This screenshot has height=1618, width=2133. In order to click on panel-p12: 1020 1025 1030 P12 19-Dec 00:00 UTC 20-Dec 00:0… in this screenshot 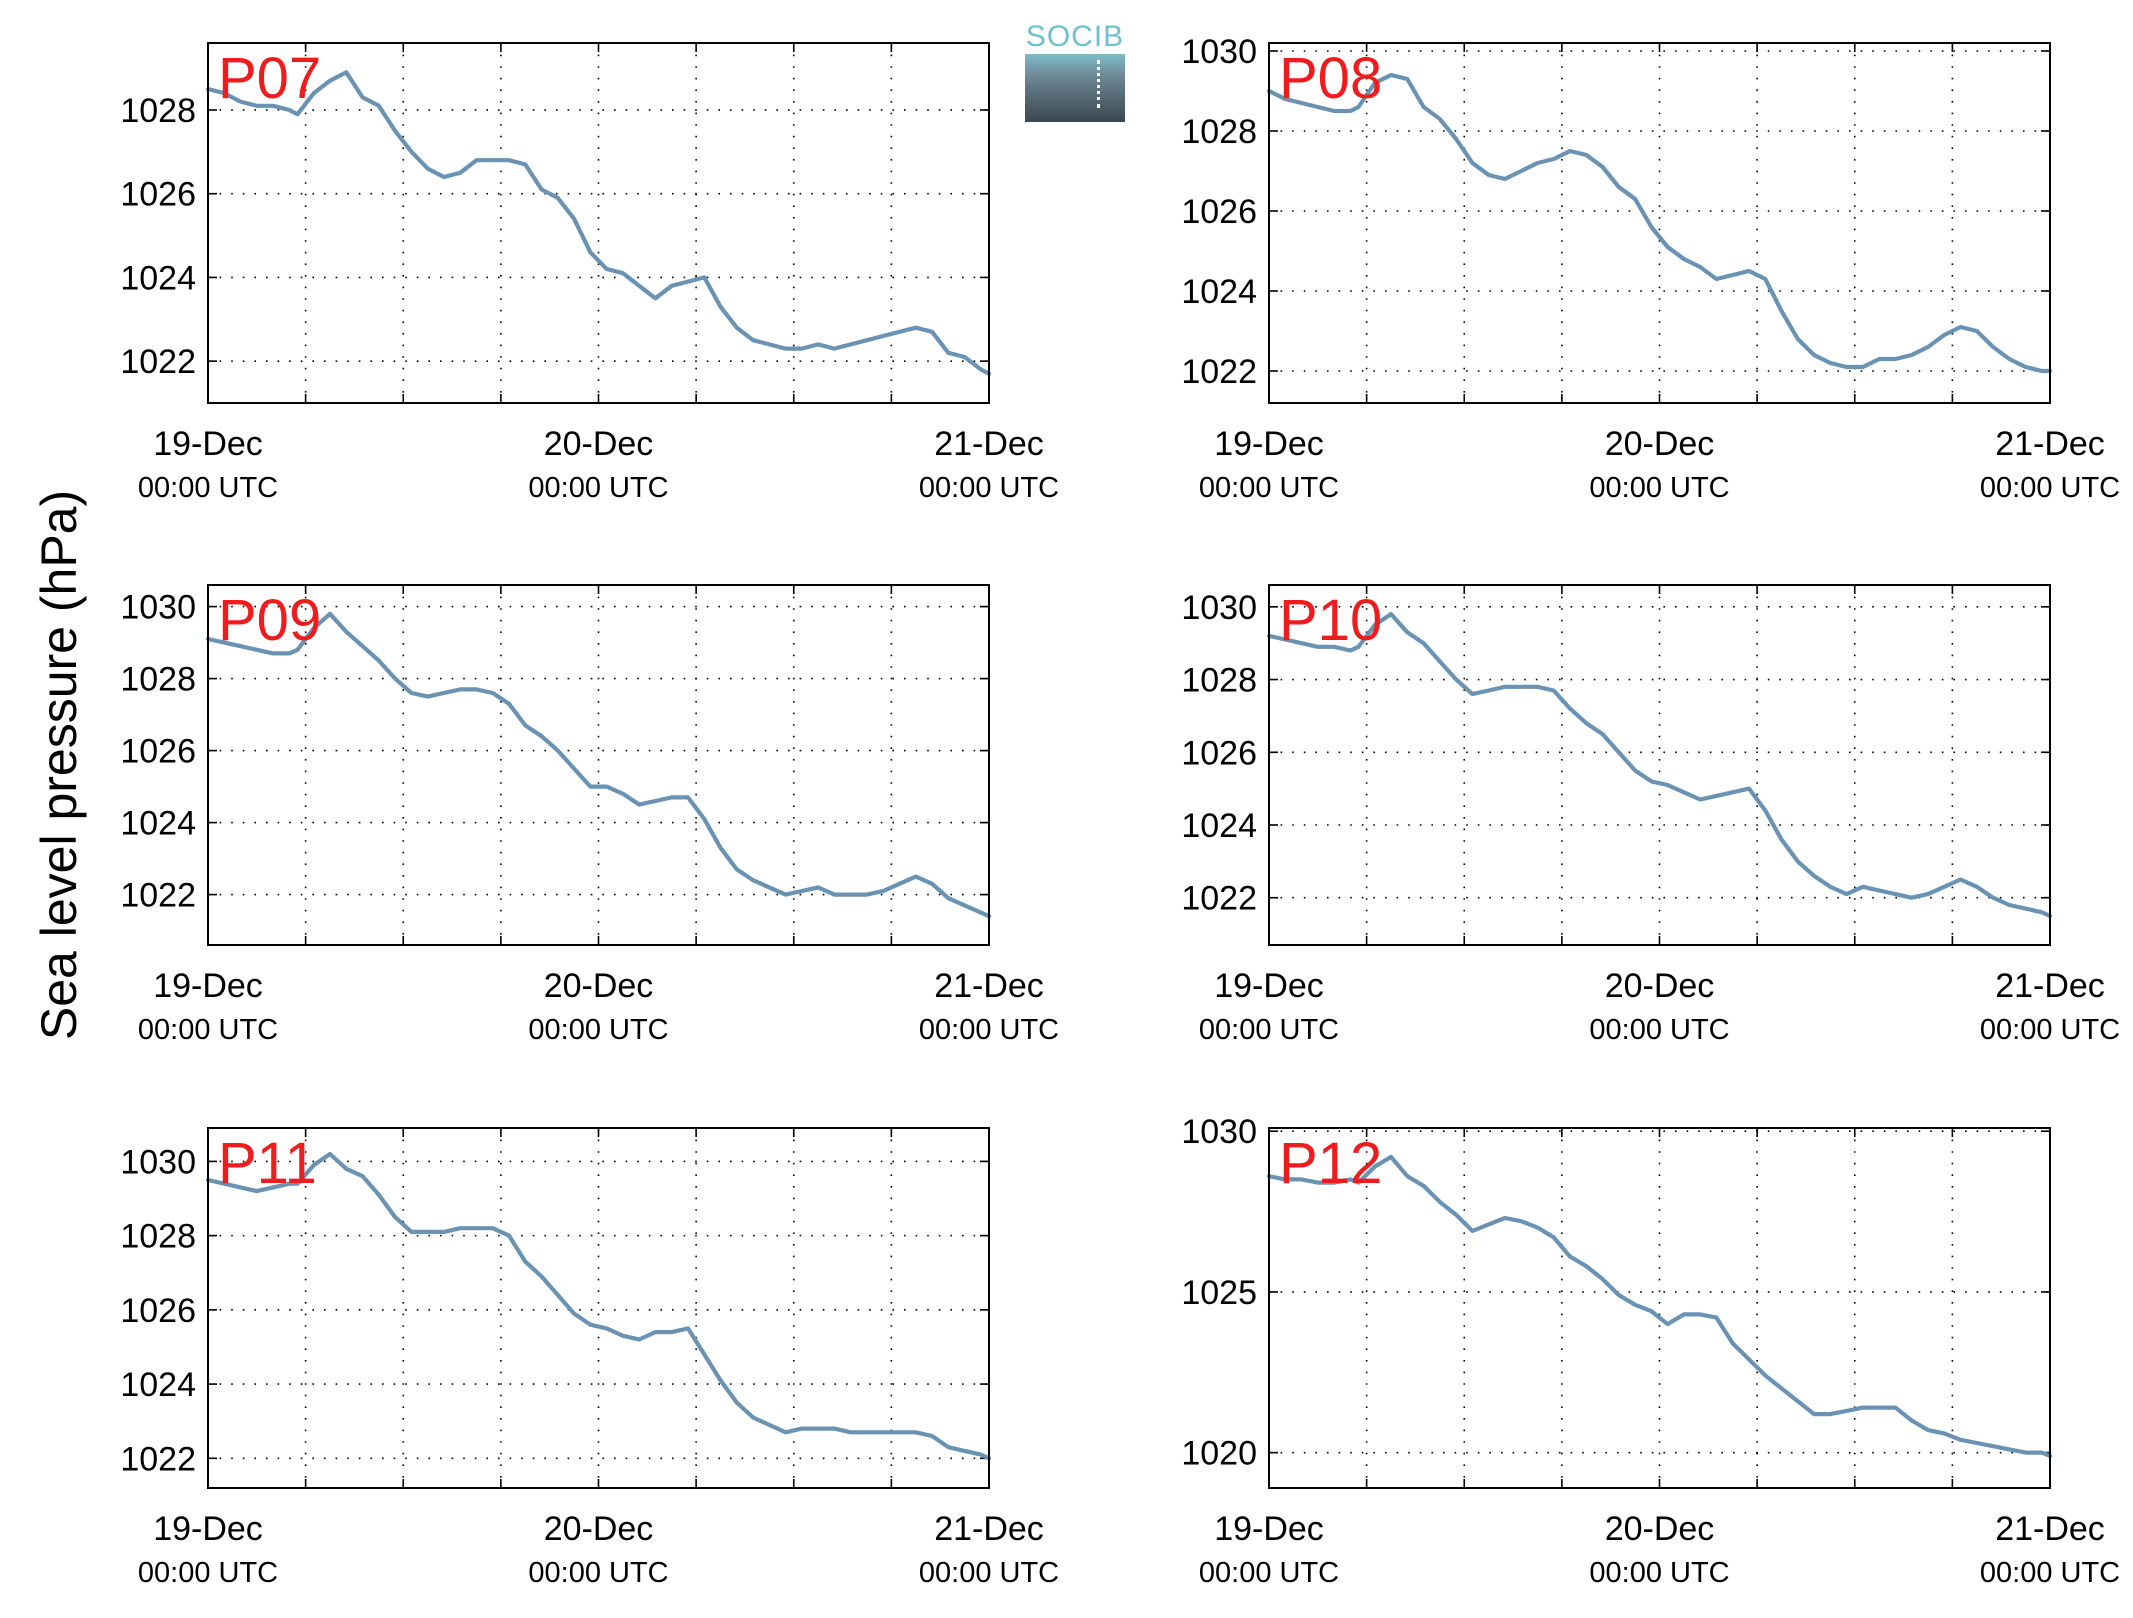, I will do `click(1650, 1351)`.